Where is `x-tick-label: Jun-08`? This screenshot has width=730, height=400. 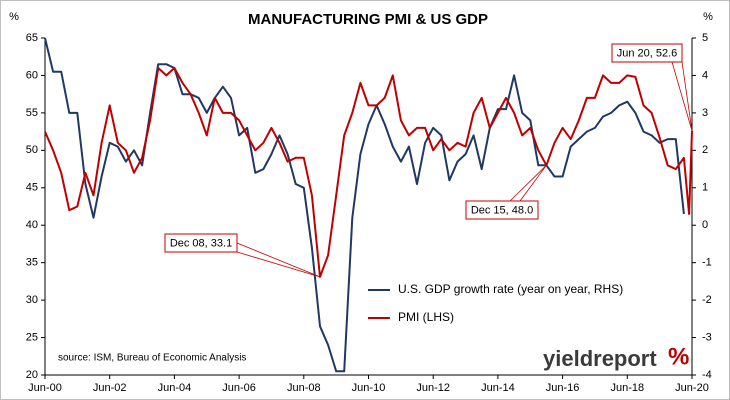 x-tick-label: Jun-08 is located at coordinates (304, 388).